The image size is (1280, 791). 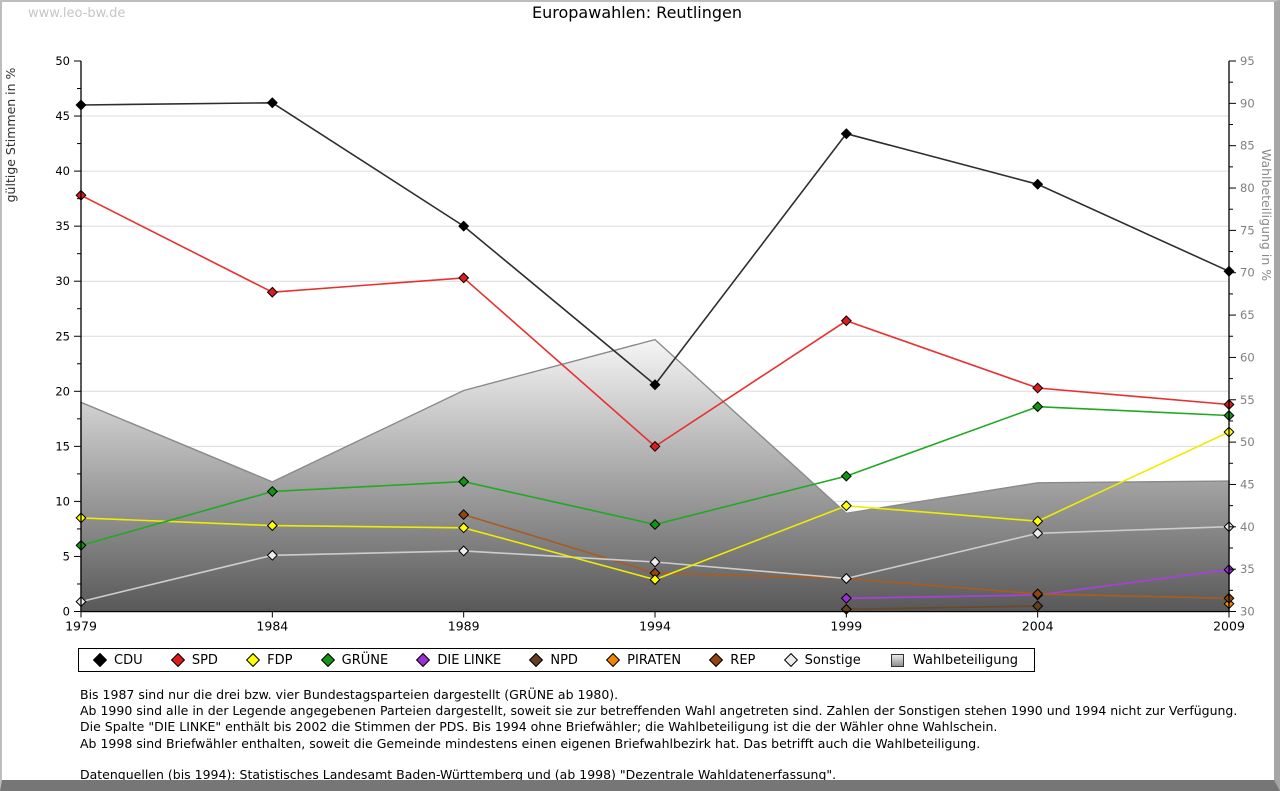 What do you see at coordinates (1247, 273) in the screenshot?
I see `right-tick-label: 70` at bounding box center [1247, 273].